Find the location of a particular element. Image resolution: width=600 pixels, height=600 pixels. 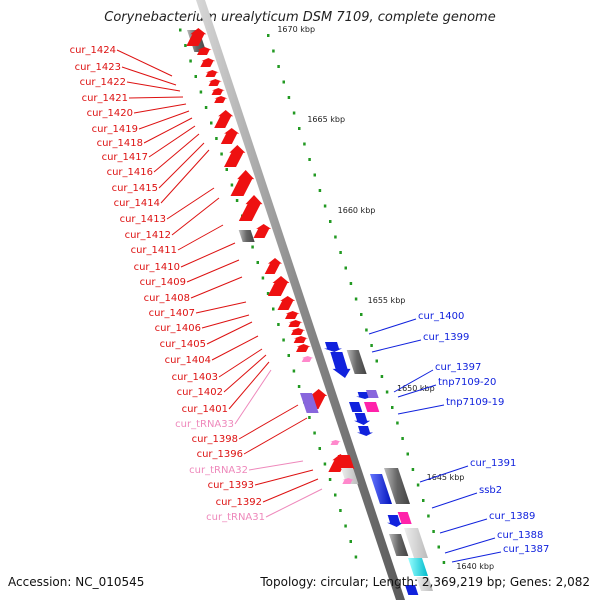

gene-label-left: cur_1421 is located at coordinates (105, 98).